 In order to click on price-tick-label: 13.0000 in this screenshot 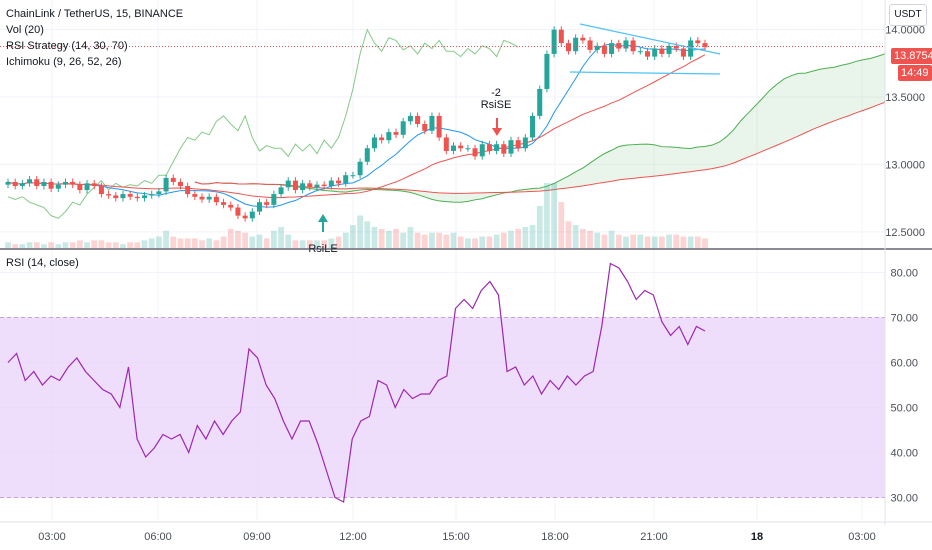, I will do `click(905, 165)`.